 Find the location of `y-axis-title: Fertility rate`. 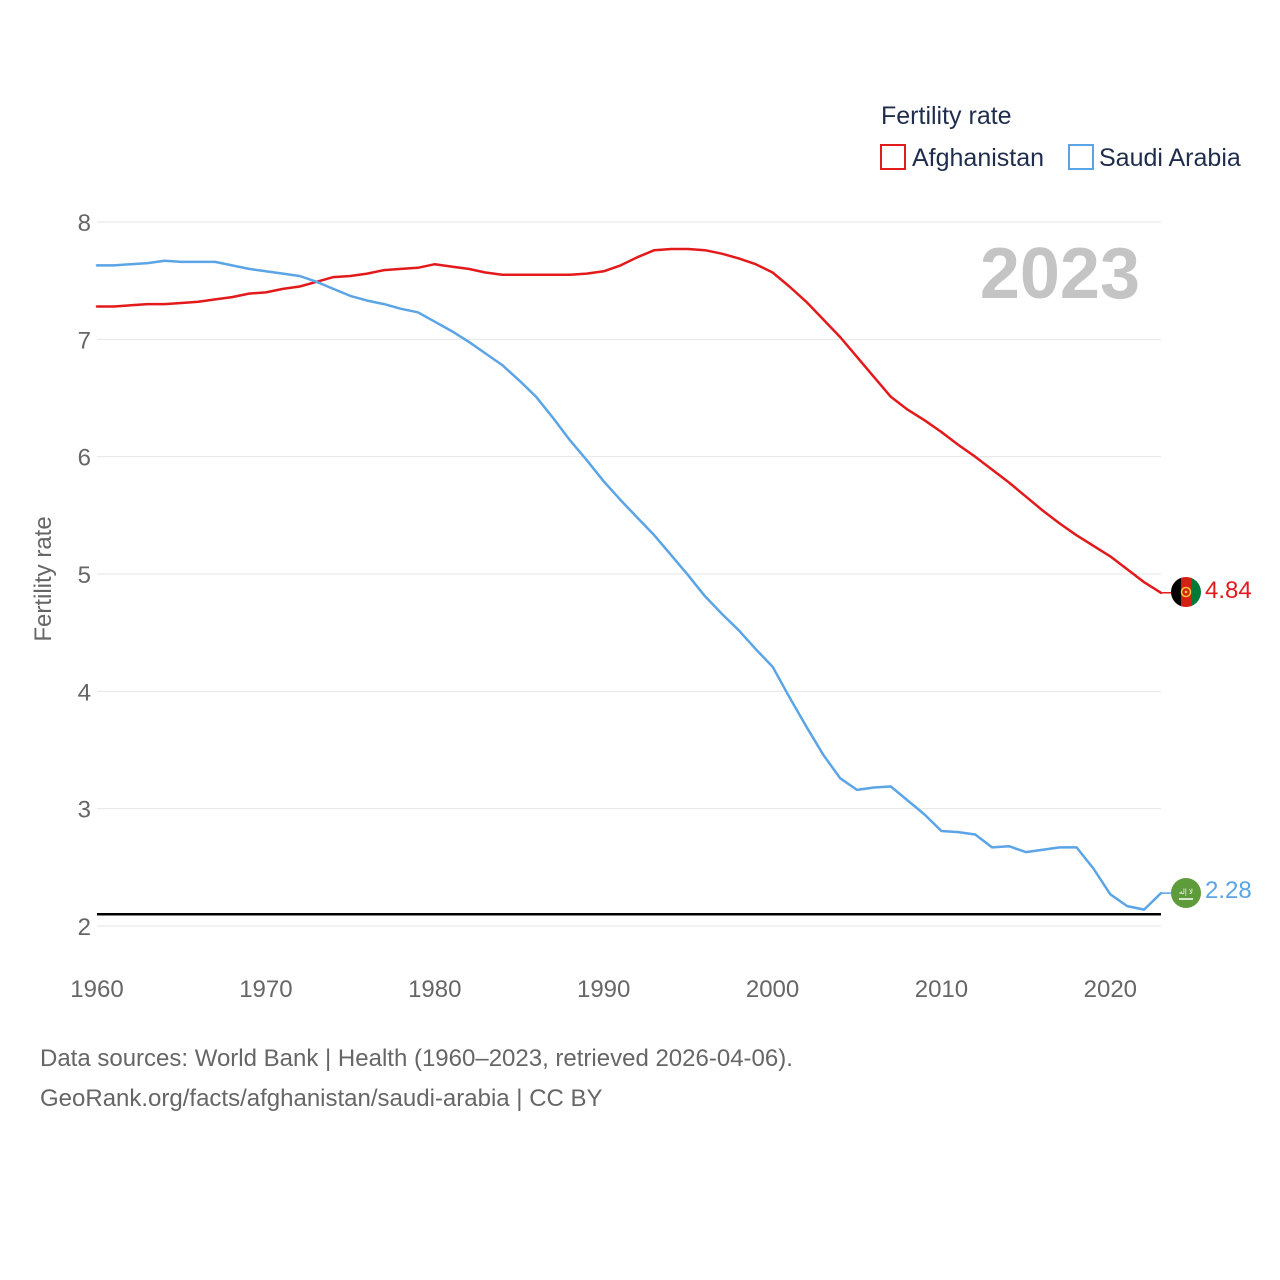

y-axis-title: Fertility rate is located at coordinates (43, 578).